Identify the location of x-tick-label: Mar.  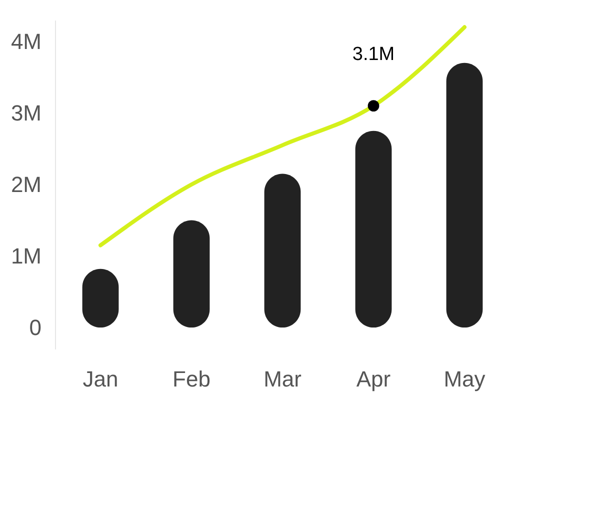
(283, 379).